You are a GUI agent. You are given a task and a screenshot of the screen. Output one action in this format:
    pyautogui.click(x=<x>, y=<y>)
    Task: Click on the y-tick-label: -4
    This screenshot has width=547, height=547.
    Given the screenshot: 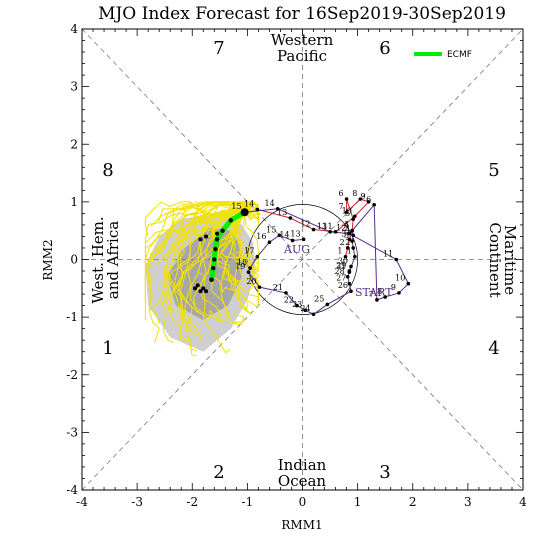 What is the action you would take?
    pyautogui.click(x=72, y=490)
    